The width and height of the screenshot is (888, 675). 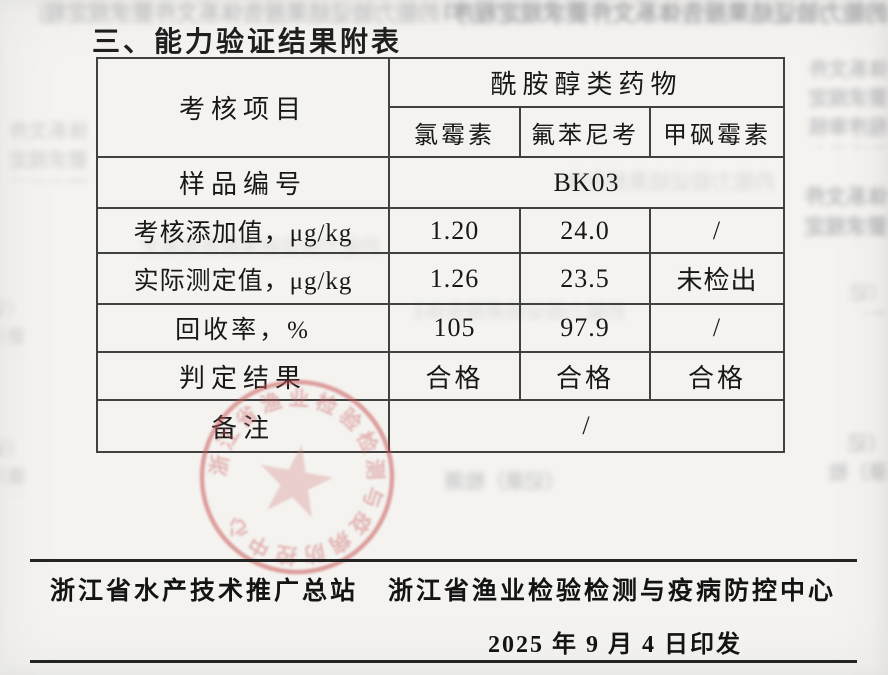 What do you see at coordinates (717, 278) in the screenshot?
I see `table-cell: 未检出` at bounding box center [717, 278].